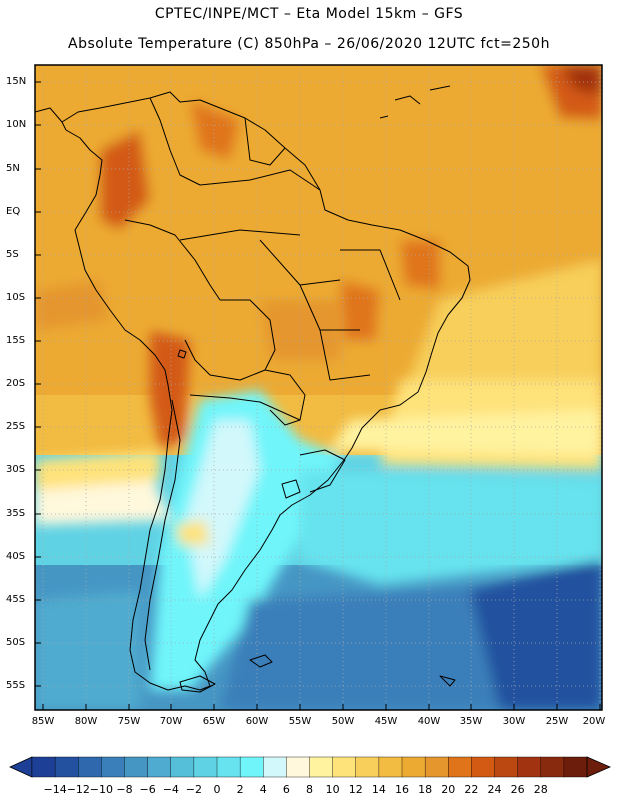 The width and height of the screenshot is (618, 800). Describe the element at coordinates (16, 556) in the screenshot. I see `lat-label: 40S` at that location.